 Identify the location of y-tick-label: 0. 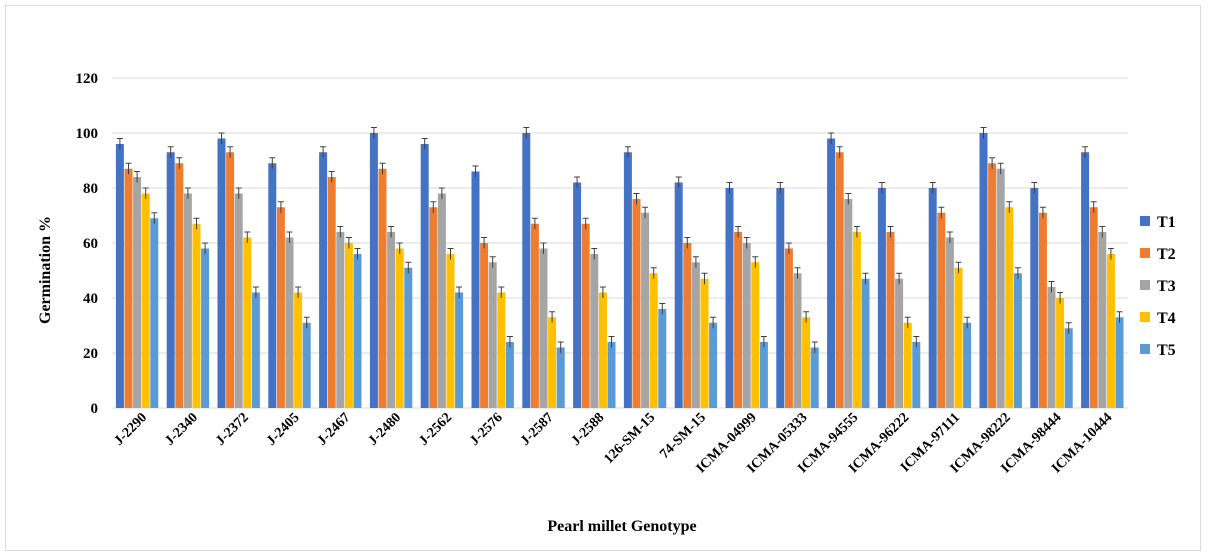
(95, 409).